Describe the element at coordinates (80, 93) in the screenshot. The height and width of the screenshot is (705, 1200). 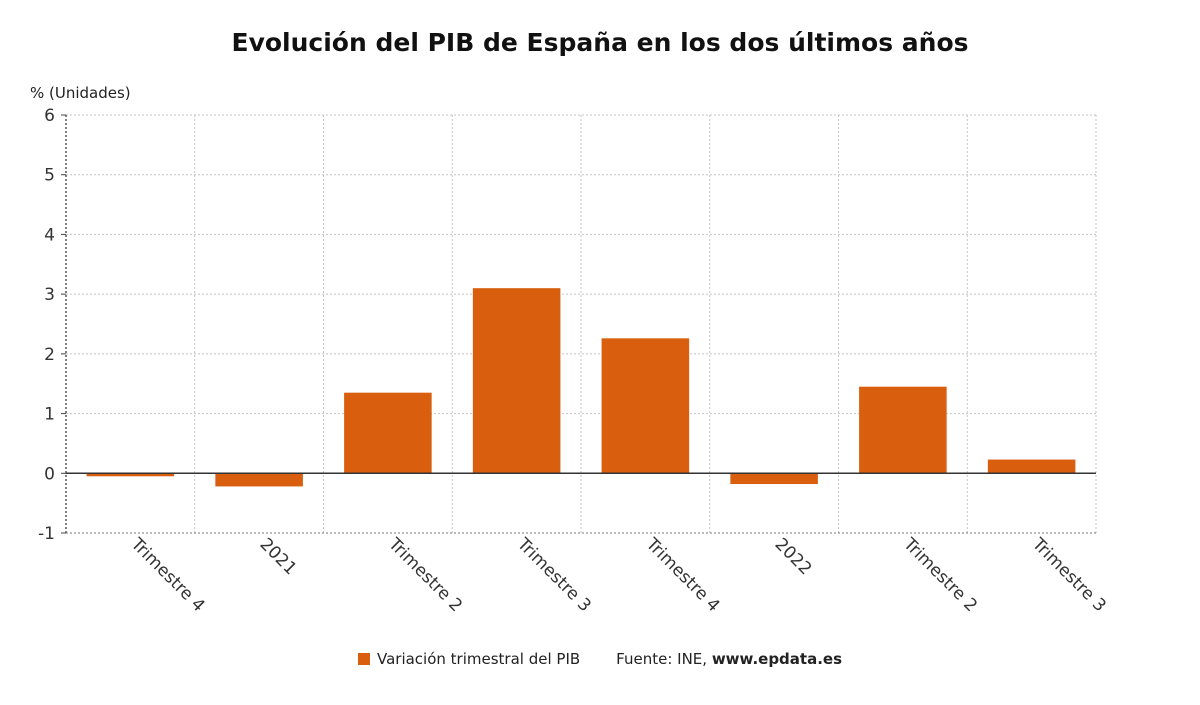
I see `y-axis-unit-label: % (Unidades)` at that location.